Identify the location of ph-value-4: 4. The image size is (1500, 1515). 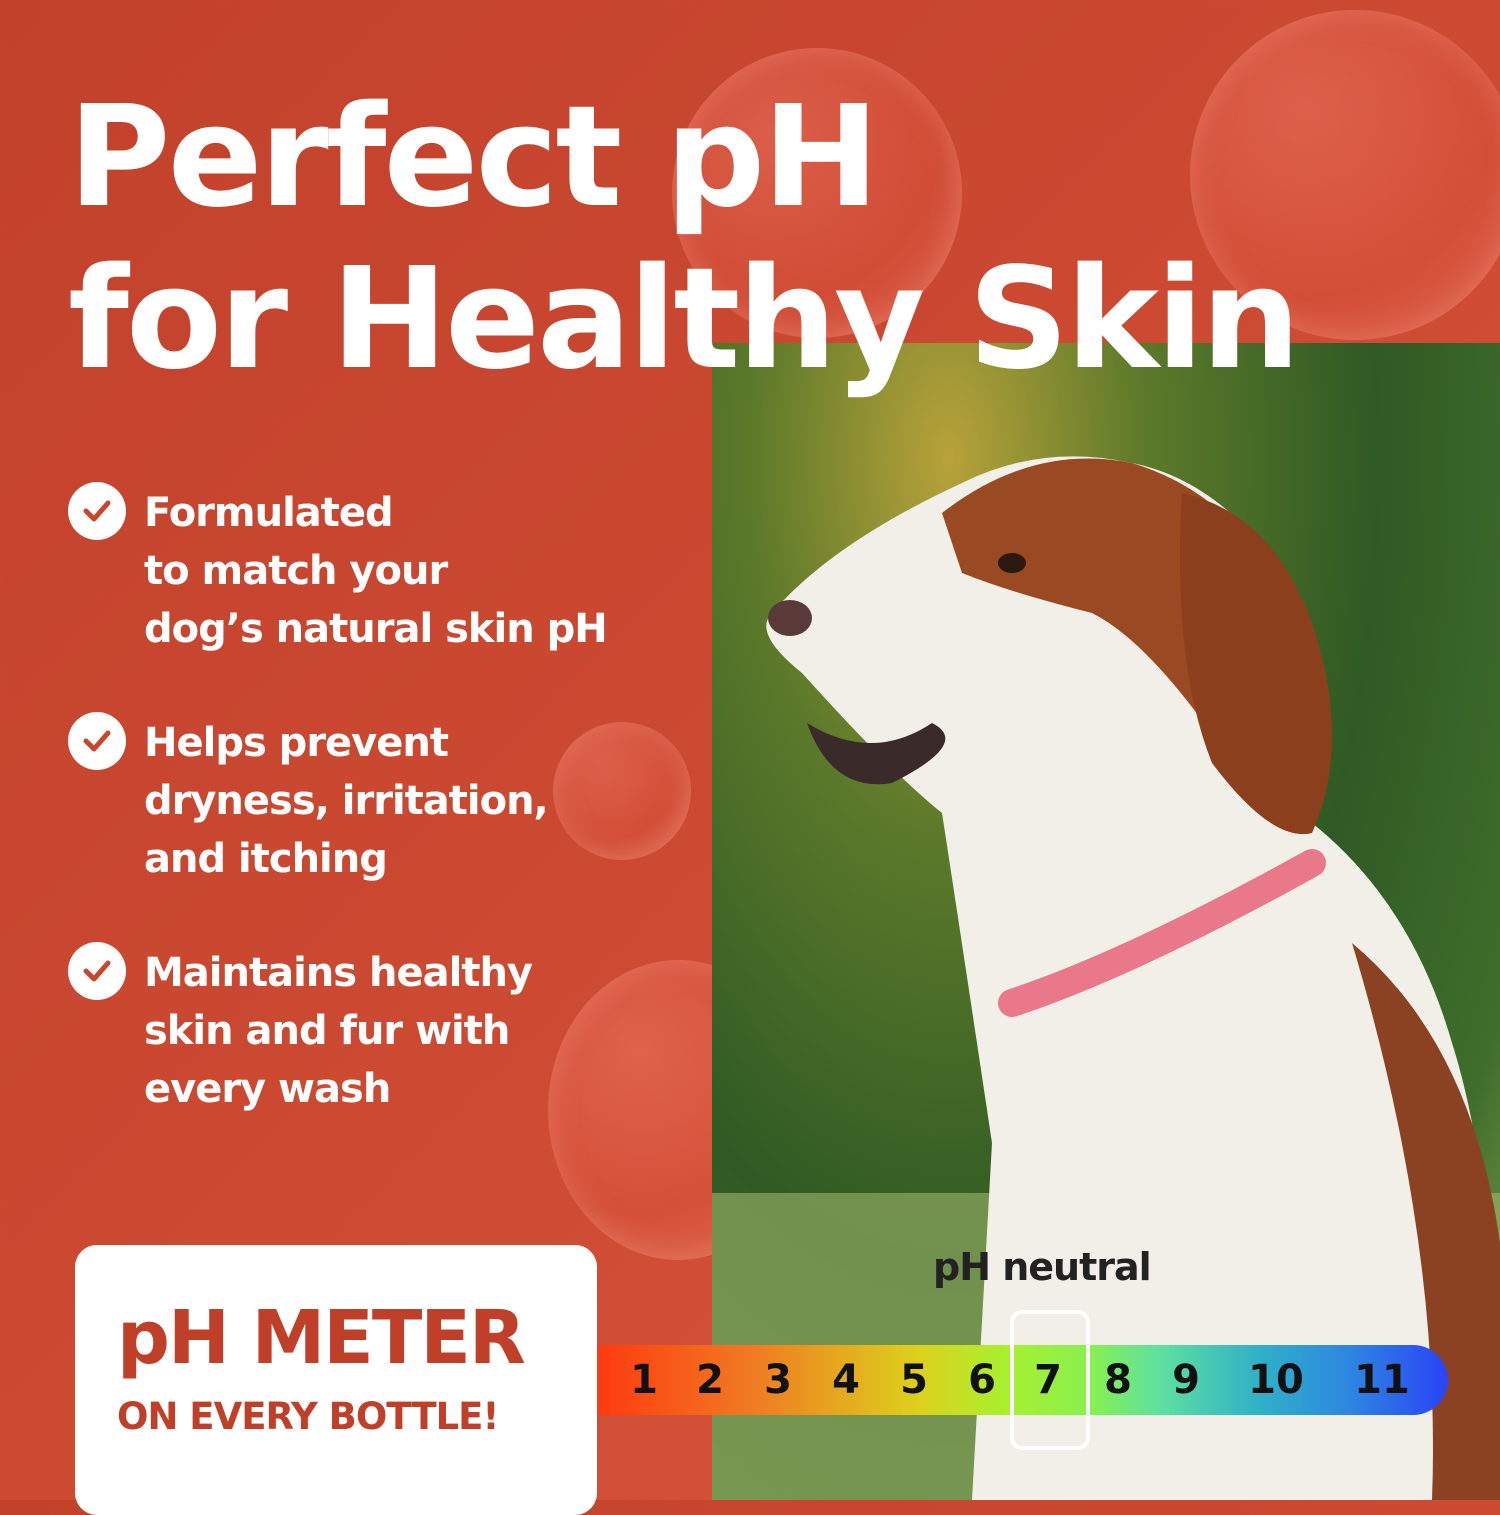
(846, 1380).